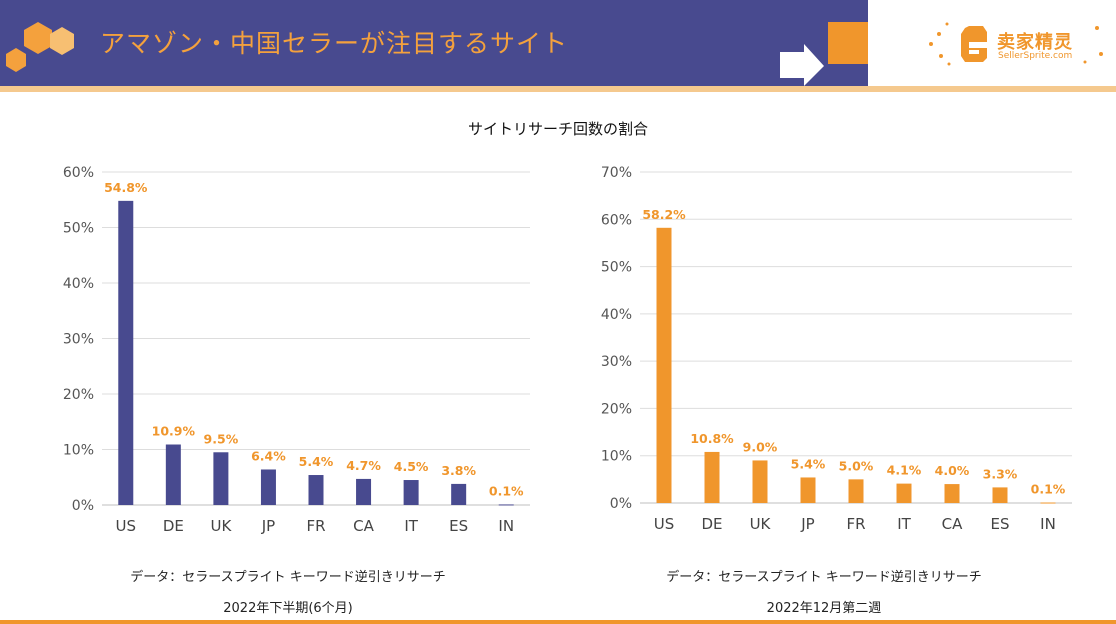 Image resolution: width=1116 pixels, height=624 pixels. Describe the element at coordinates (268, 455) in the screenshot. I see `data-label: 6.4%` at that location.